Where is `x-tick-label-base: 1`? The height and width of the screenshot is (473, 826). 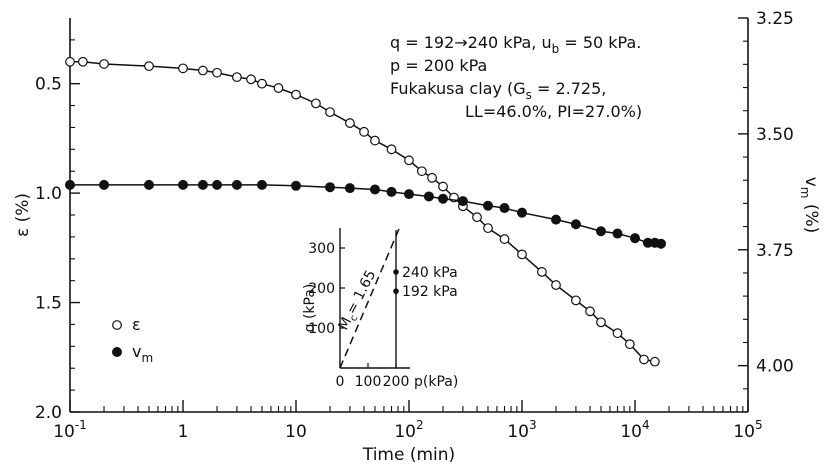 x-tick-label-base: 1 is located at coordinates (183, 432).